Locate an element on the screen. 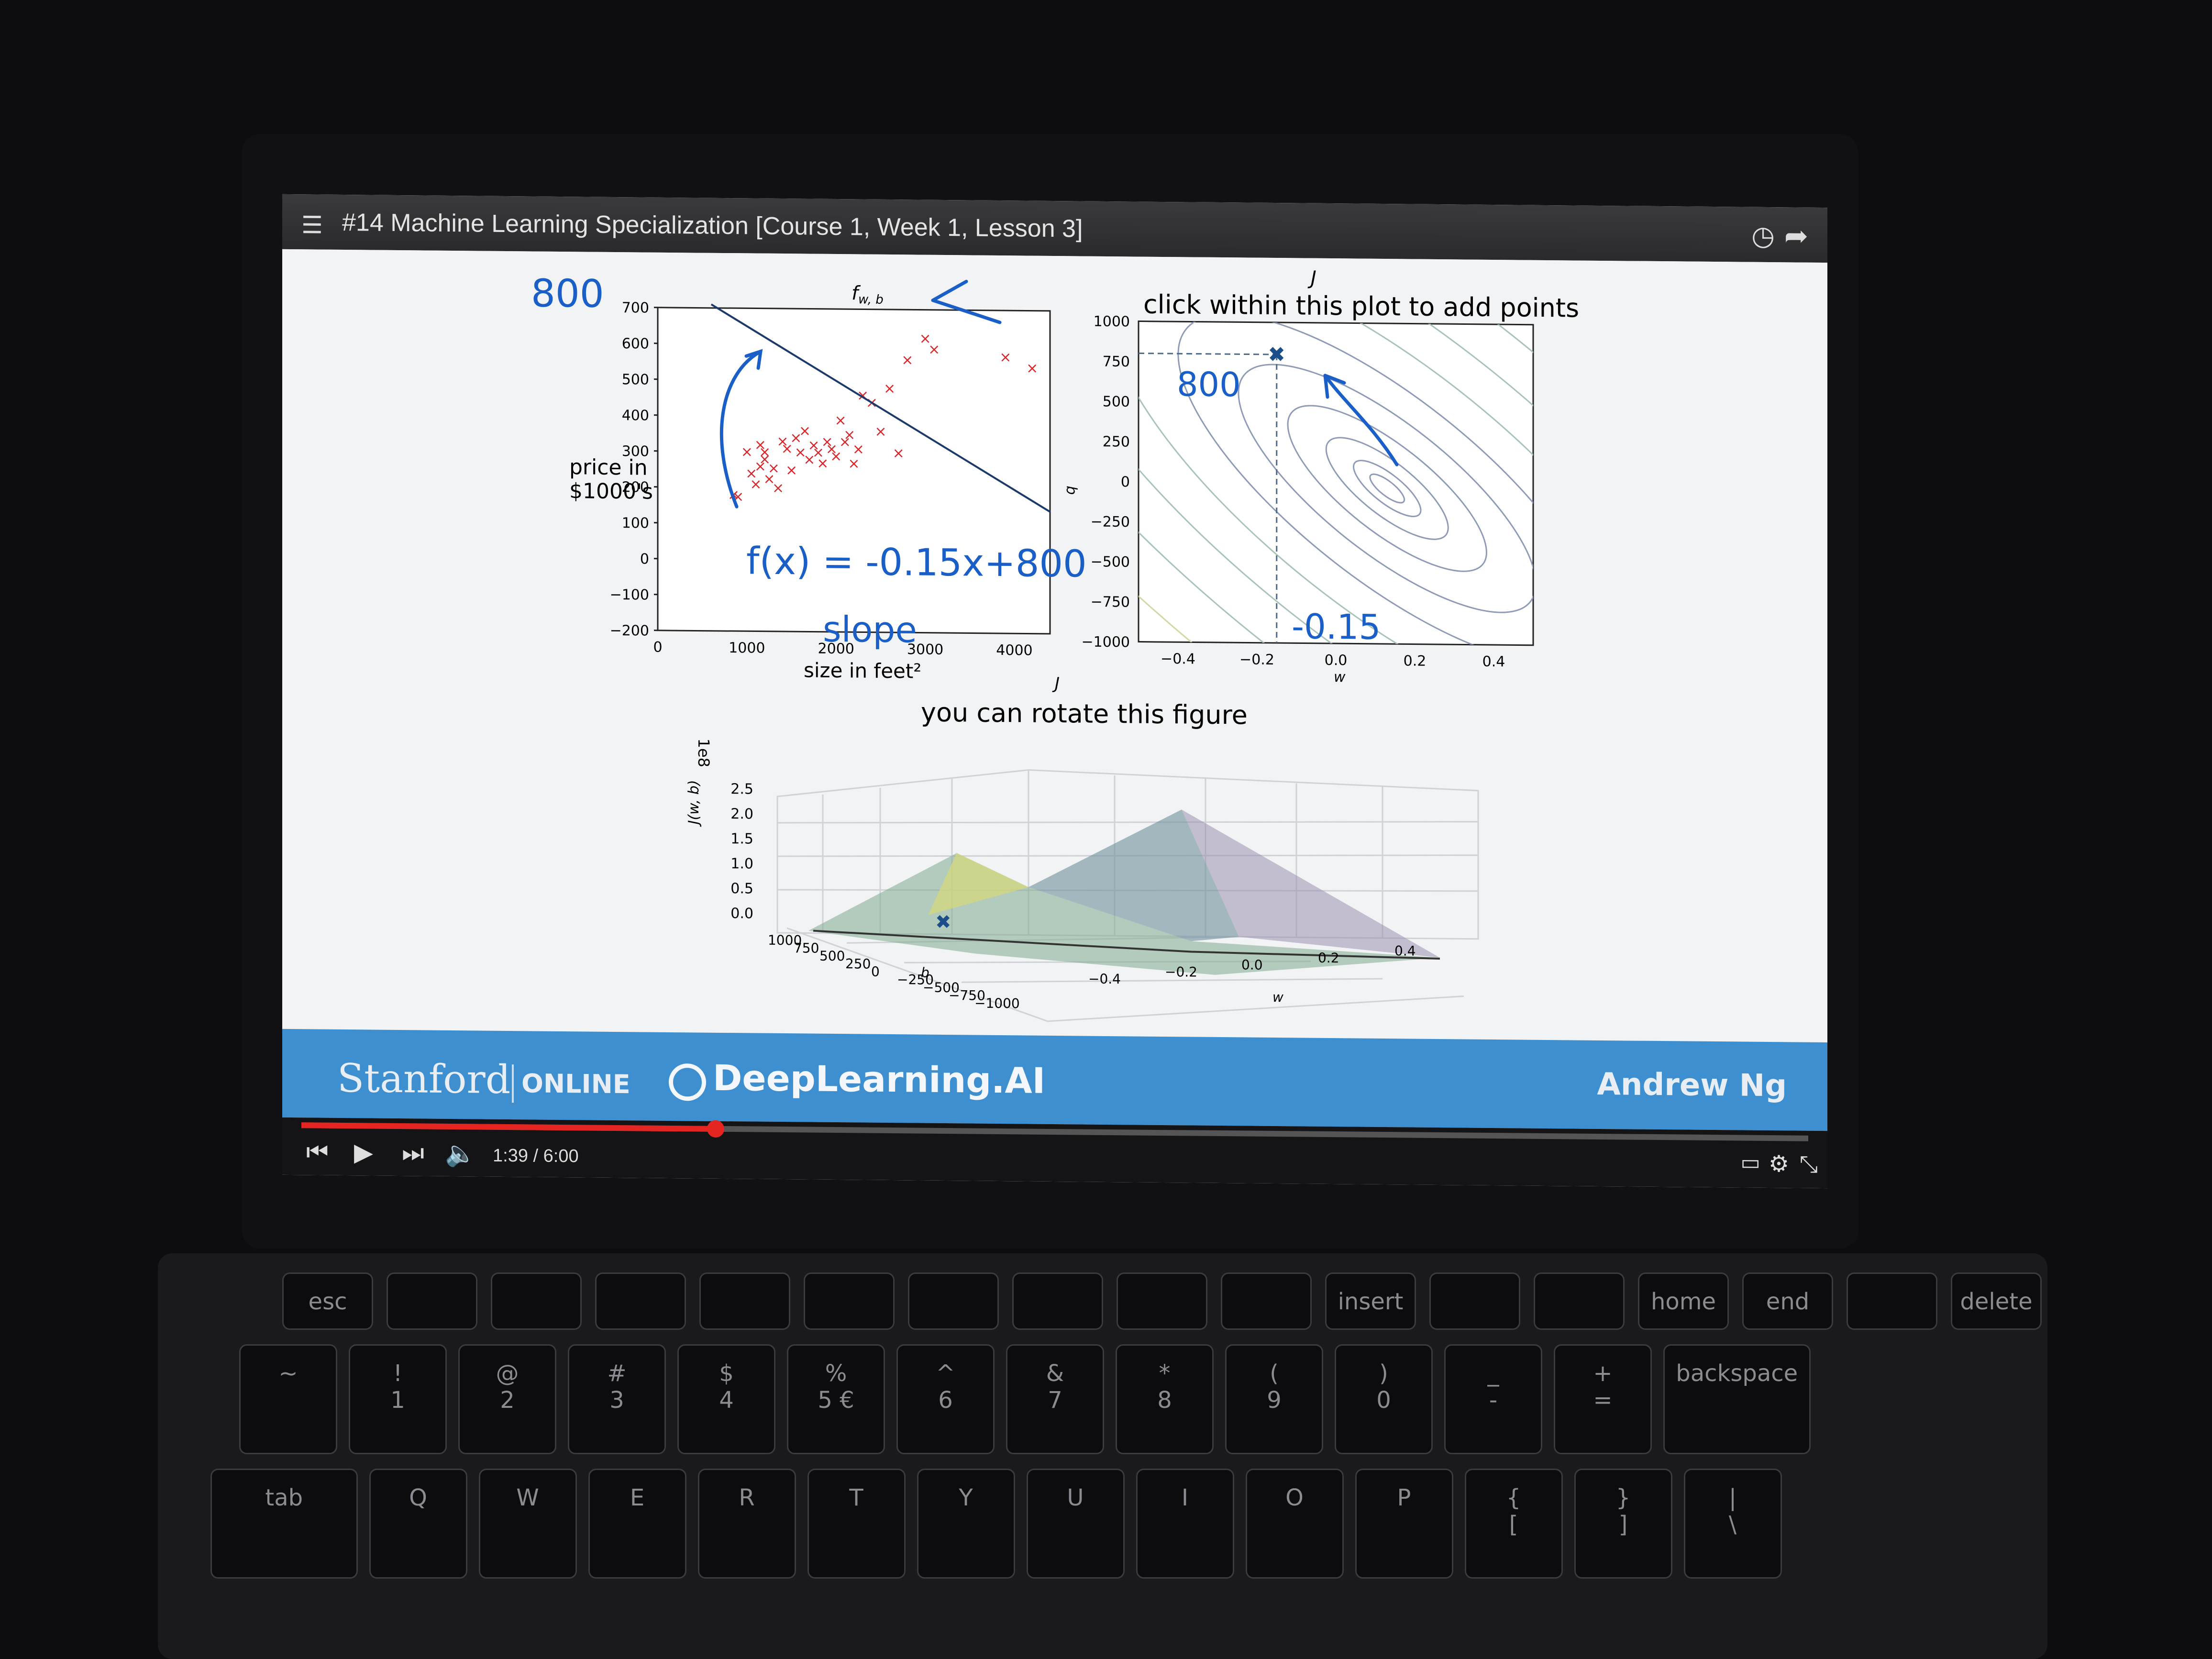 The width and height of the screenshot is (2212, 1659). number-key-2: @ 2 is located at coordinates (507, 1399).